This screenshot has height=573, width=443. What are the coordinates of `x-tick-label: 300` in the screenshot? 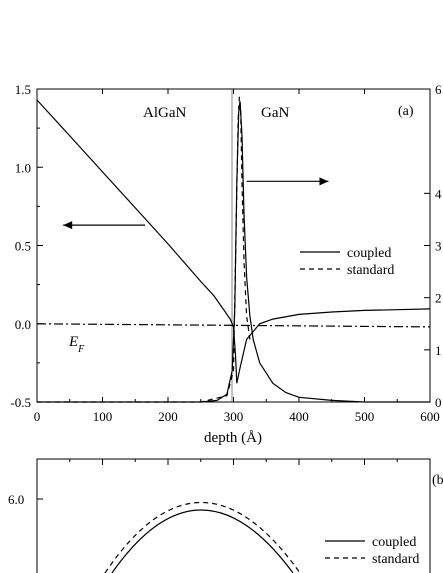 It's located at (234, 416).